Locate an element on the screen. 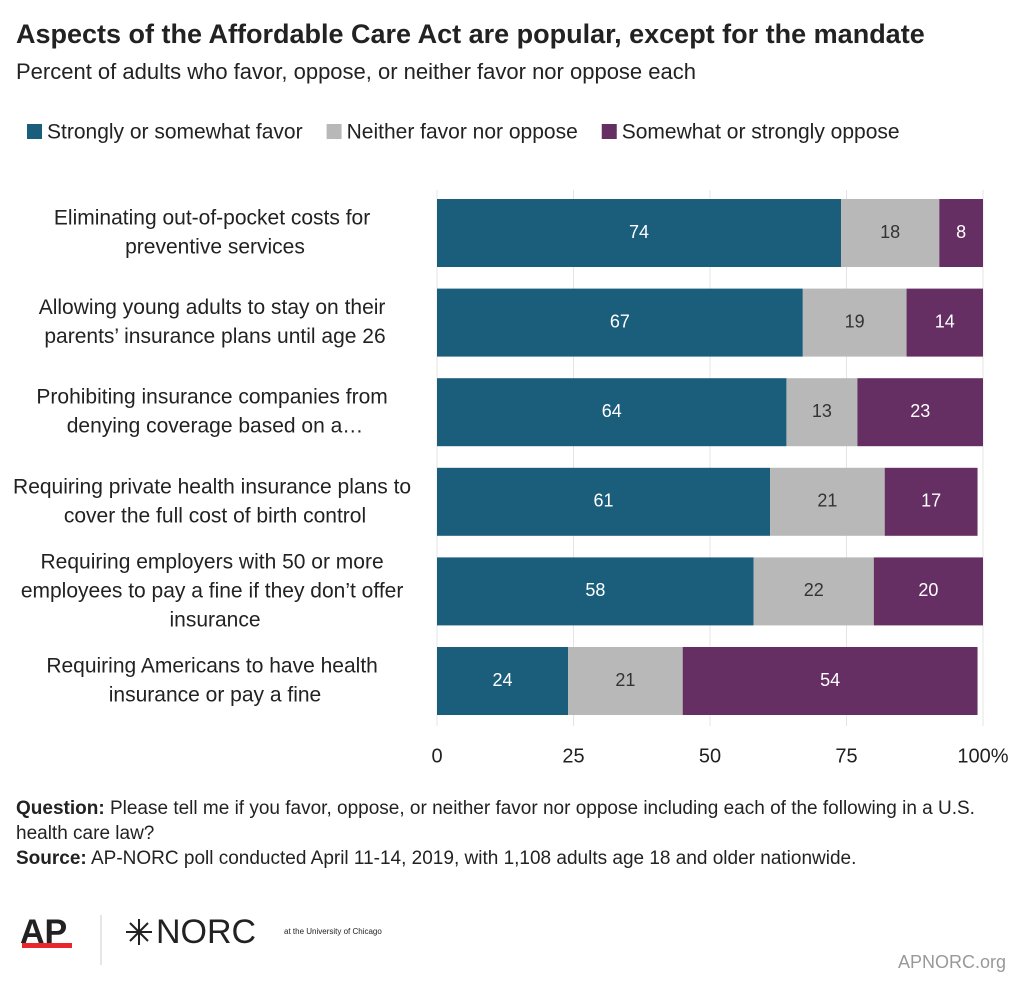 Image resolution: width=1024 pixels, height=988 pixels. value-label: 58 is located at coordinates (595, 590).